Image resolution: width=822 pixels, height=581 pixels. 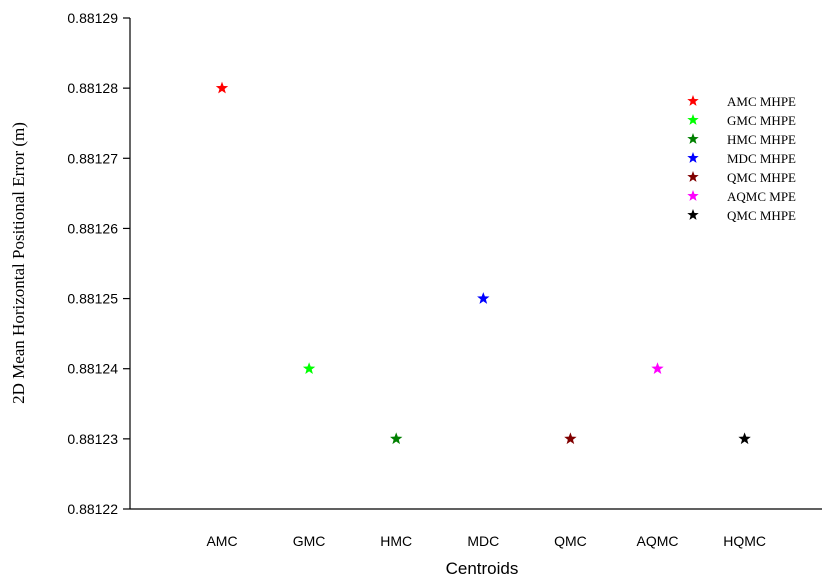 I want to click on x-tick-label: AMC, so click(x=221, y=541).